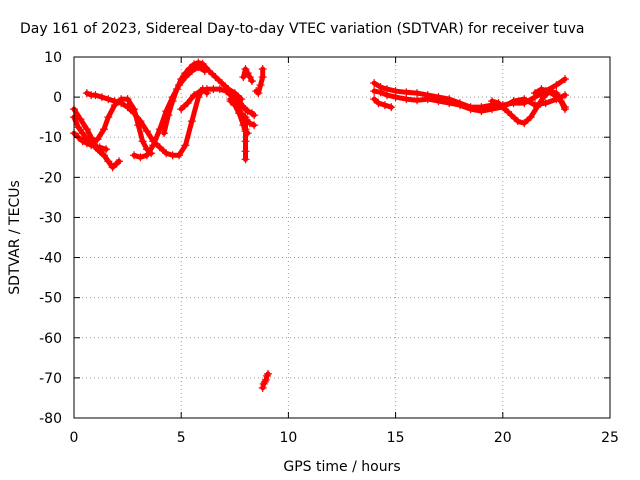  Describe the element at coordinates (181, 438) in the screenshot. I see `x-tick-label: 5` at that location.